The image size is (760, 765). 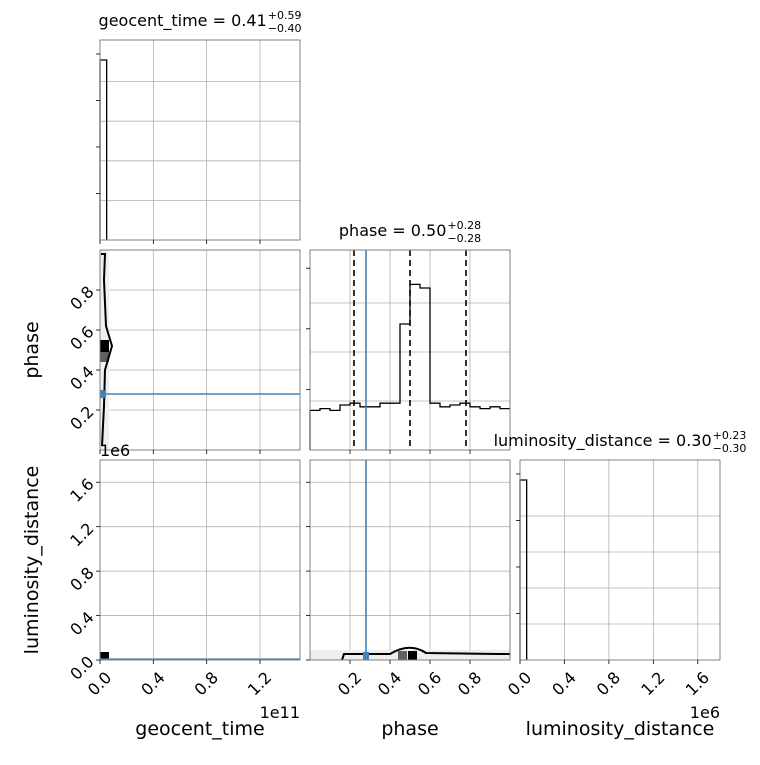 What do you see at coordinates (81, 489) in the screenshot?
I see `y-tick-label: 1.6` at bounding box center [81, 489].